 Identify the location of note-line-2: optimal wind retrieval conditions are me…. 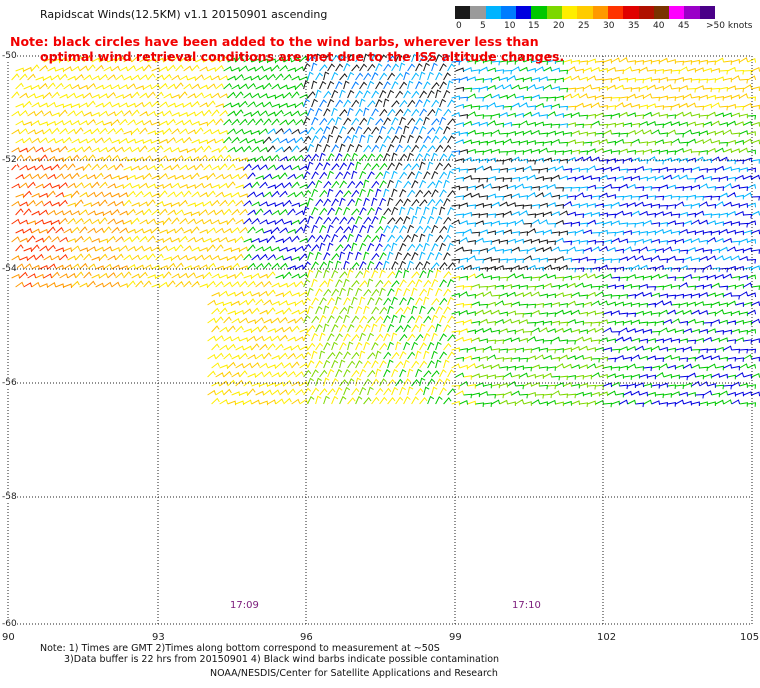
(302, 56).